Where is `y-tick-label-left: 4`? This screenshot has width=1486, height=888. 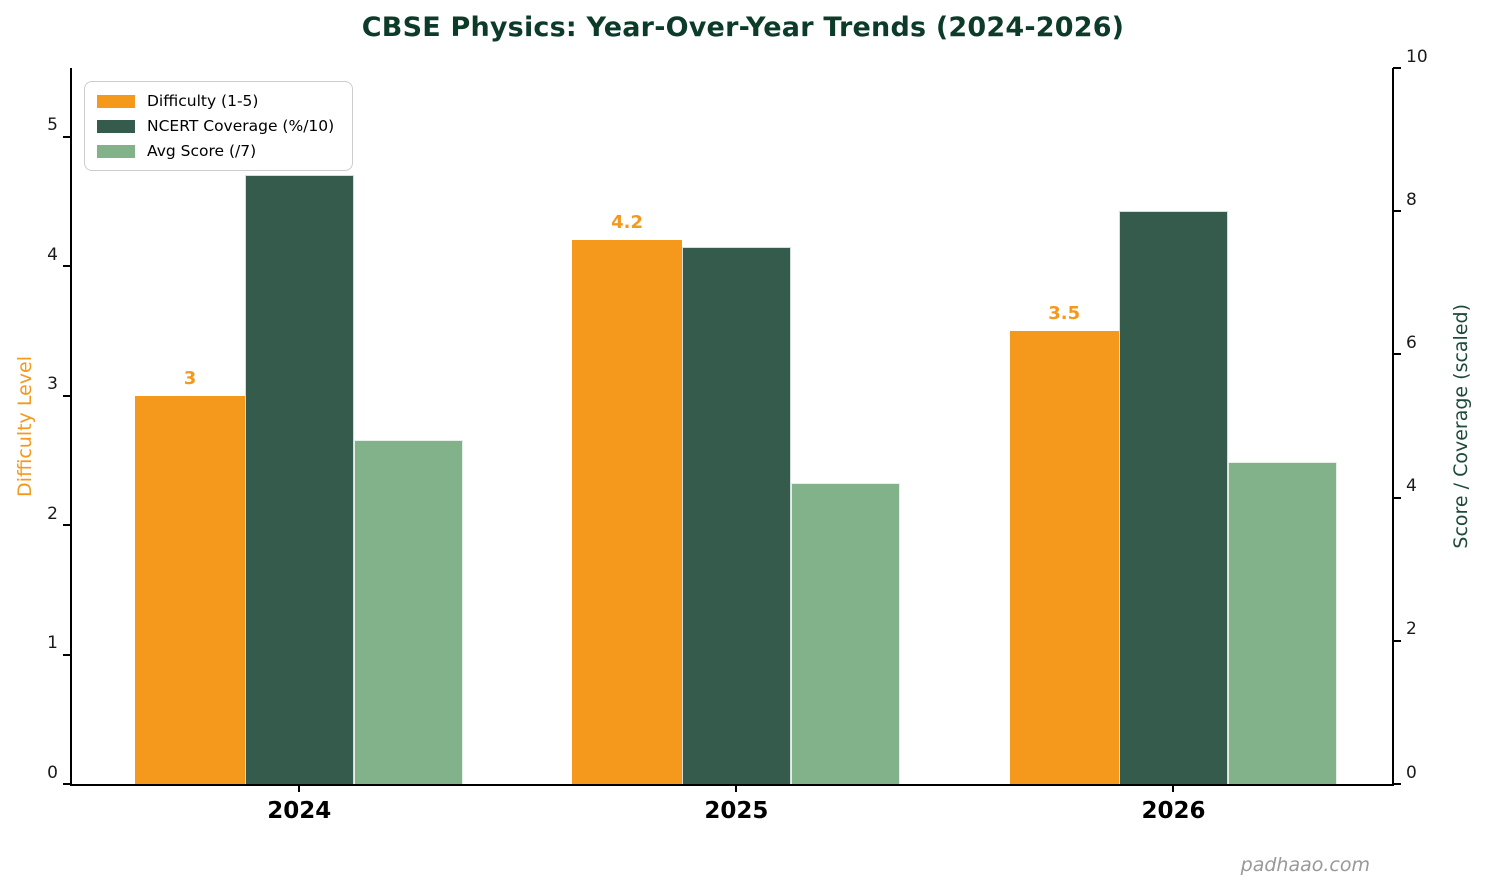 y-tick-label-left: 4 is located at coordinates (52, 254).